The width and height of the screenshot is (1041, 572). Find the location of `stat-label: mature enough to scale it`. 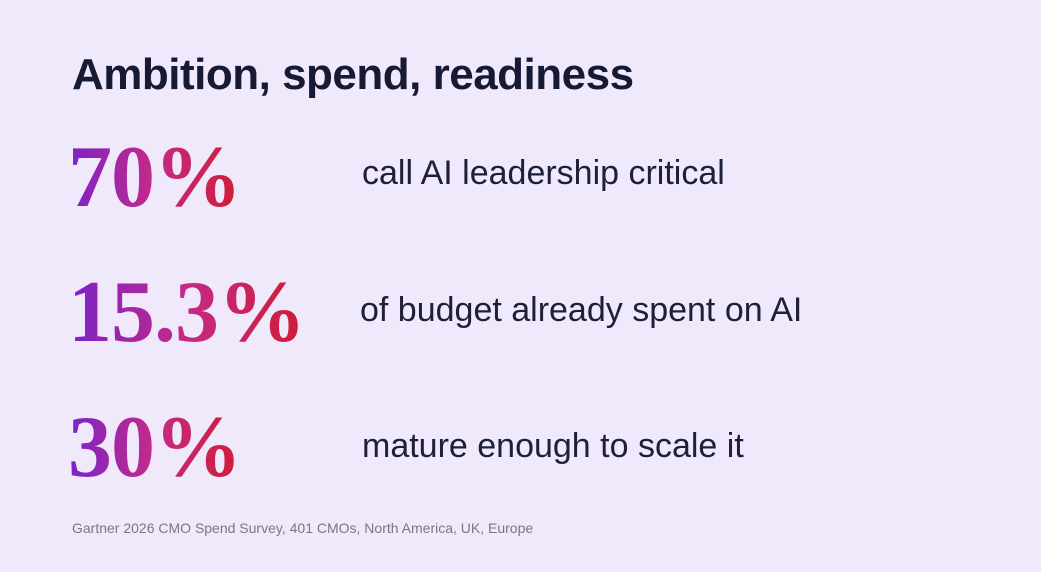

stat-label: mature enough to scale it is located at coordinates (553, 446).